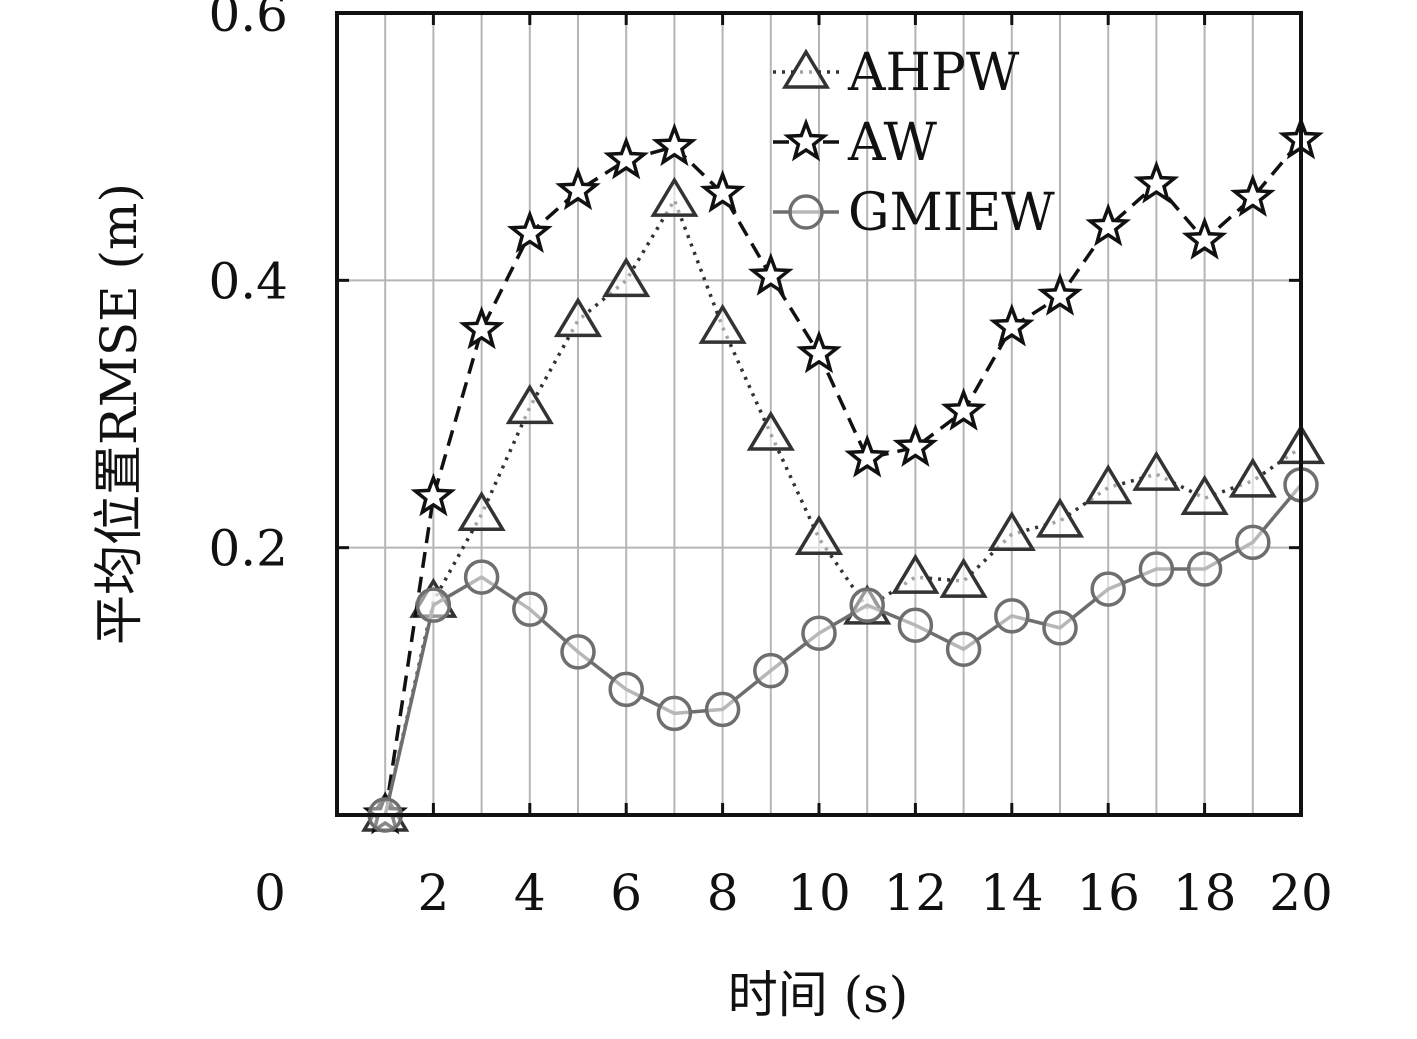  What do you see at coordinates (818, 995) in the screenshot?
I see `x-axis-title: 时间 (s)` at bounding box center [818, 995].